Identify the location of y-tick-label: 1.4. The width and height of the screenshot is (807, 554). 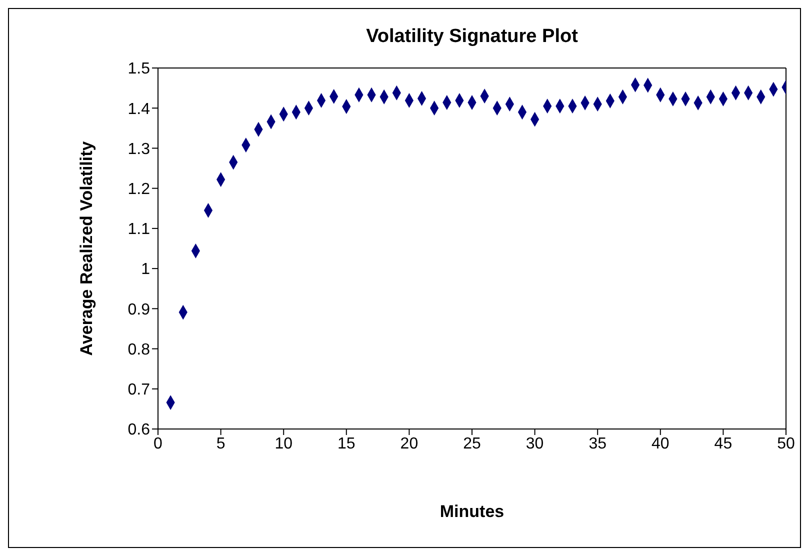
(139, 109).